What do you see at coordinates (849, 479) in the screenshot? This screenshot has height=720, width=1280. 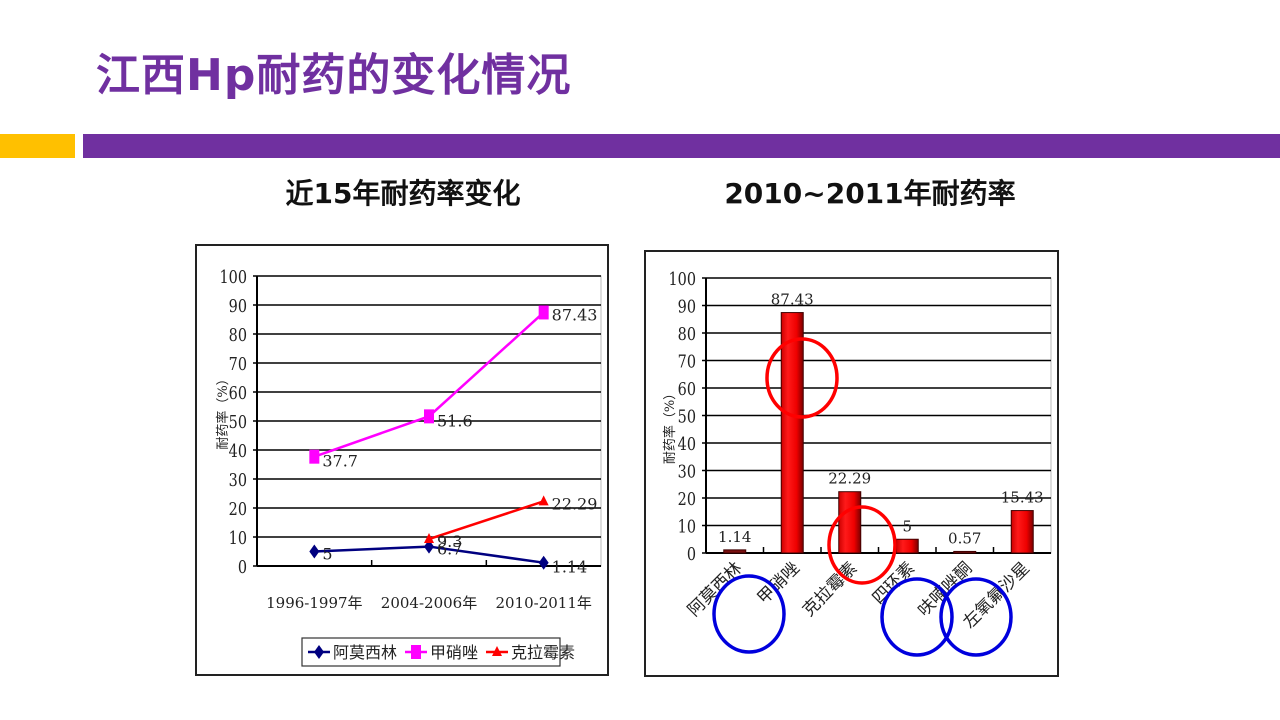 I see `bar-value-label: 22.29` at bounding box center [849, 479].